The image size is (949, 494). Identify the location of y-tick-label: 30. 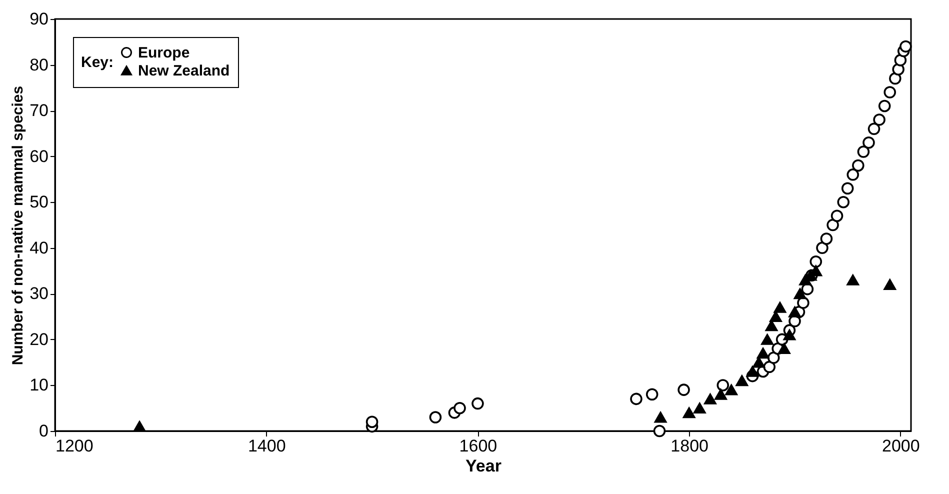
(39, 294).